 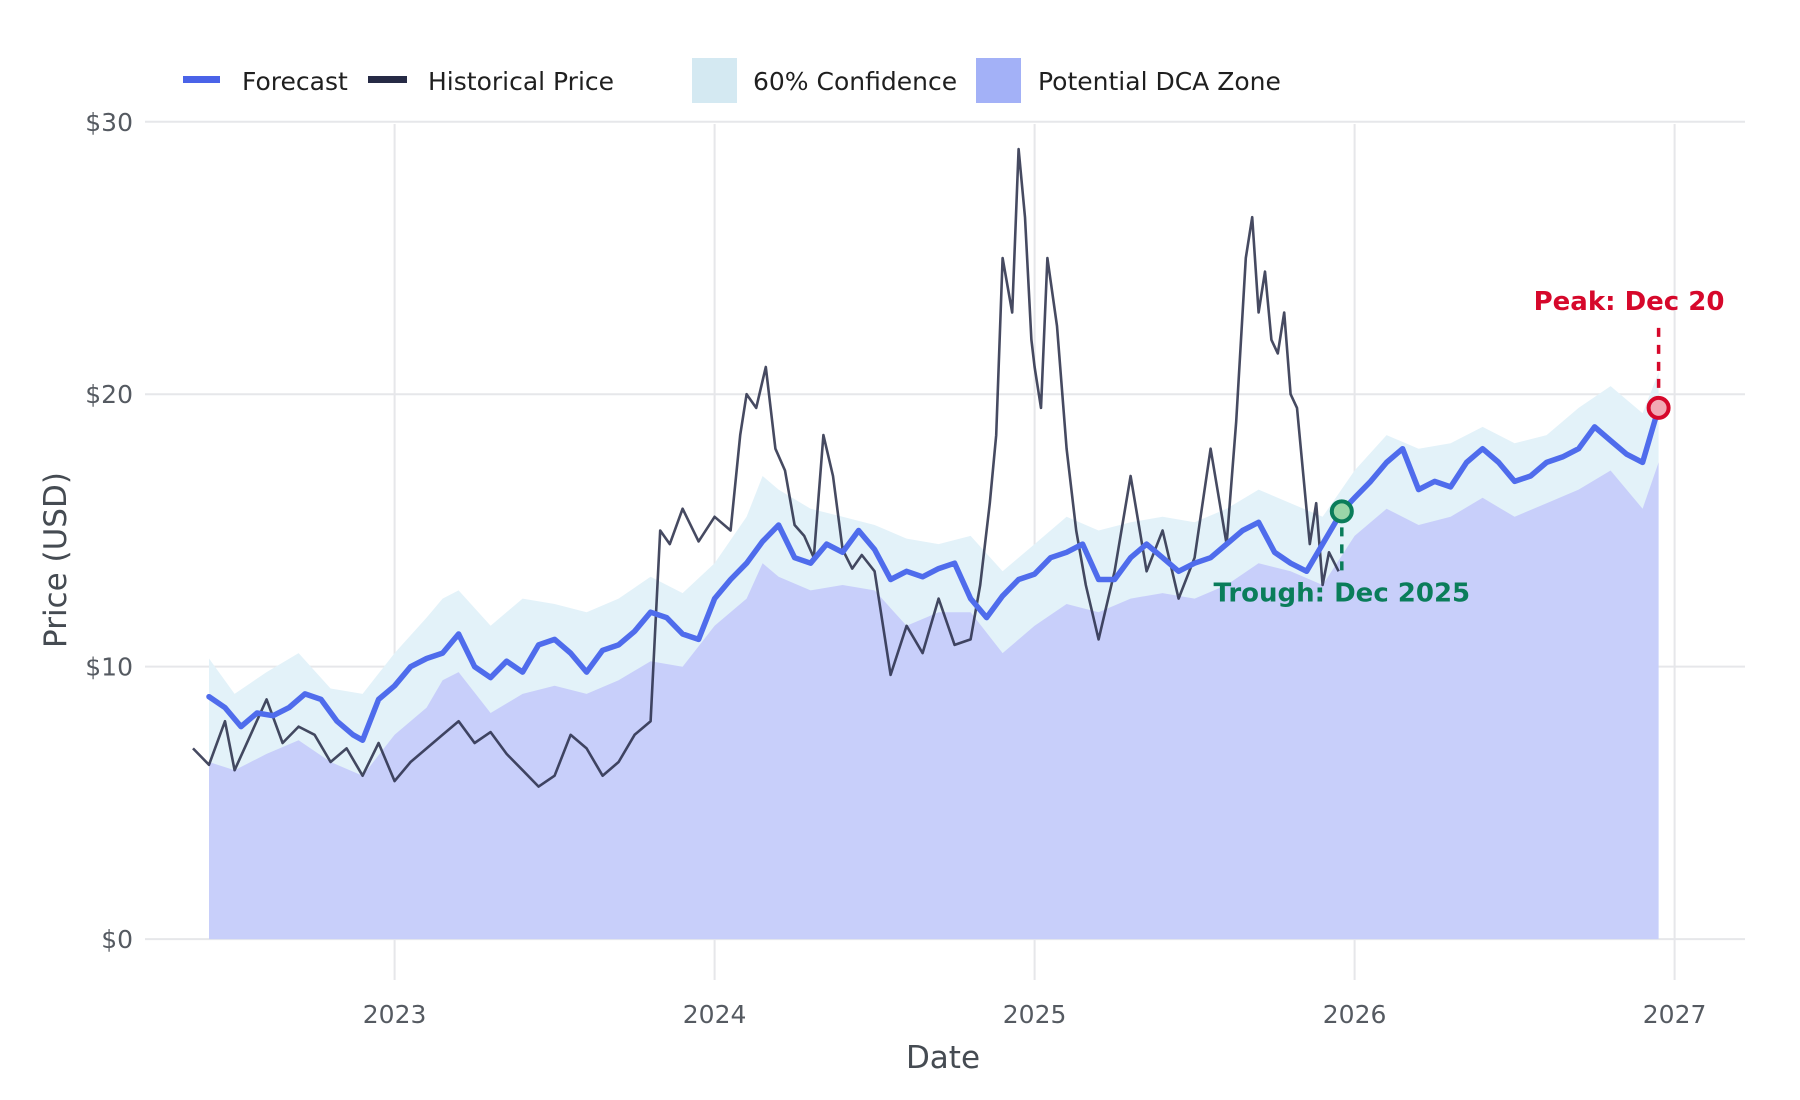 What do you see at coordinates (295, 81) in the screenshot?
I see `legend-label-forecast: Forecast` at bounding box center [295, 81].